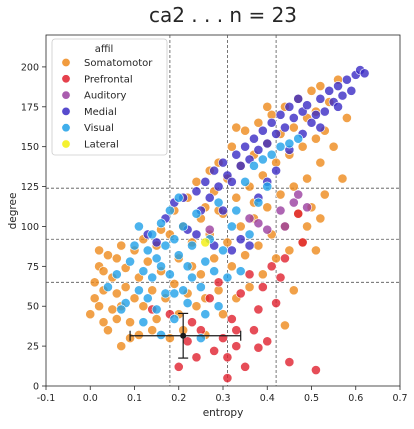 Image resolution: width=414 pixels, height=429 pixels. Describe the element at coordinates (30, 107) in the screenshot. I see `y-tick-label: 175` at that location.